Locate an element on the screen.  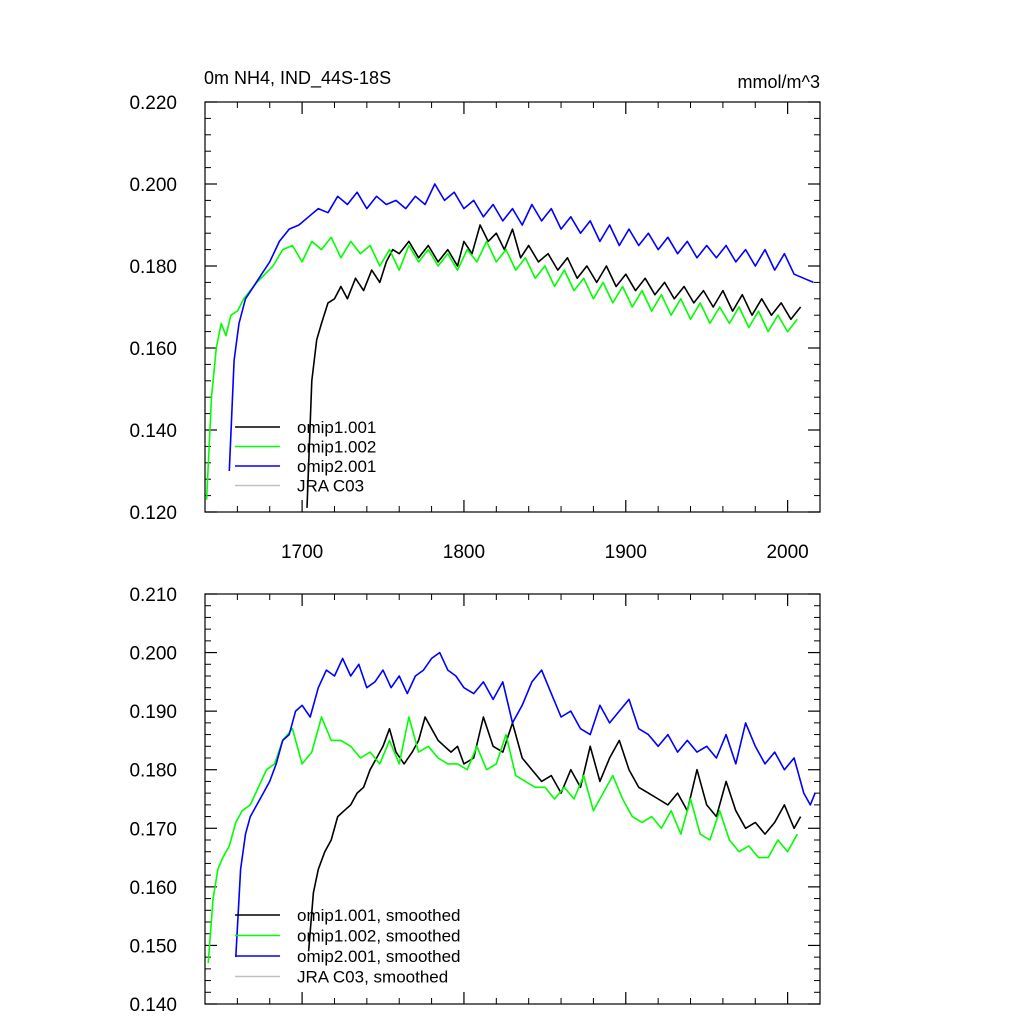
bottom-ytick-label: 0.140 is located at coordinates (153, 1005).